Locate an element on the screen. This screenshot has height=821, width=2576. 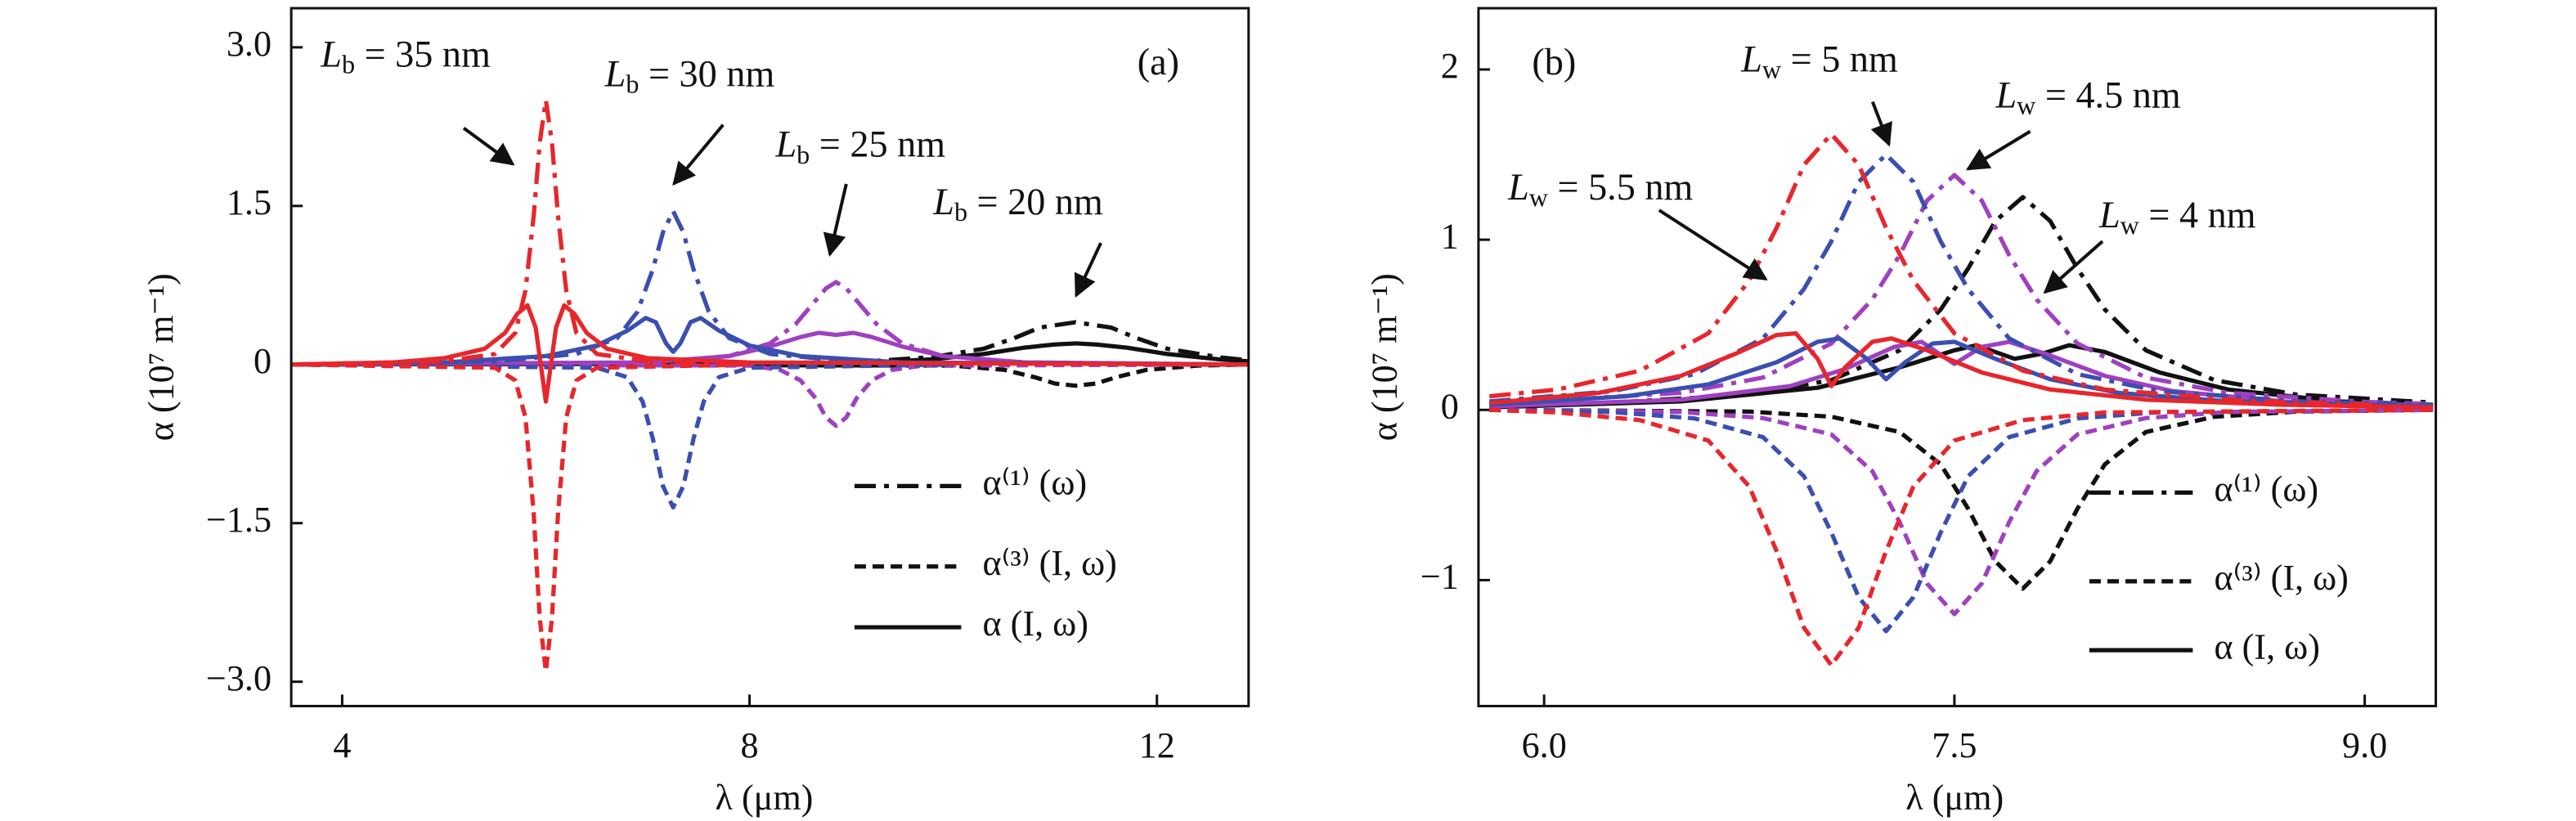
annotation: Lb = 35 nm is located at coordinates (405, 56).